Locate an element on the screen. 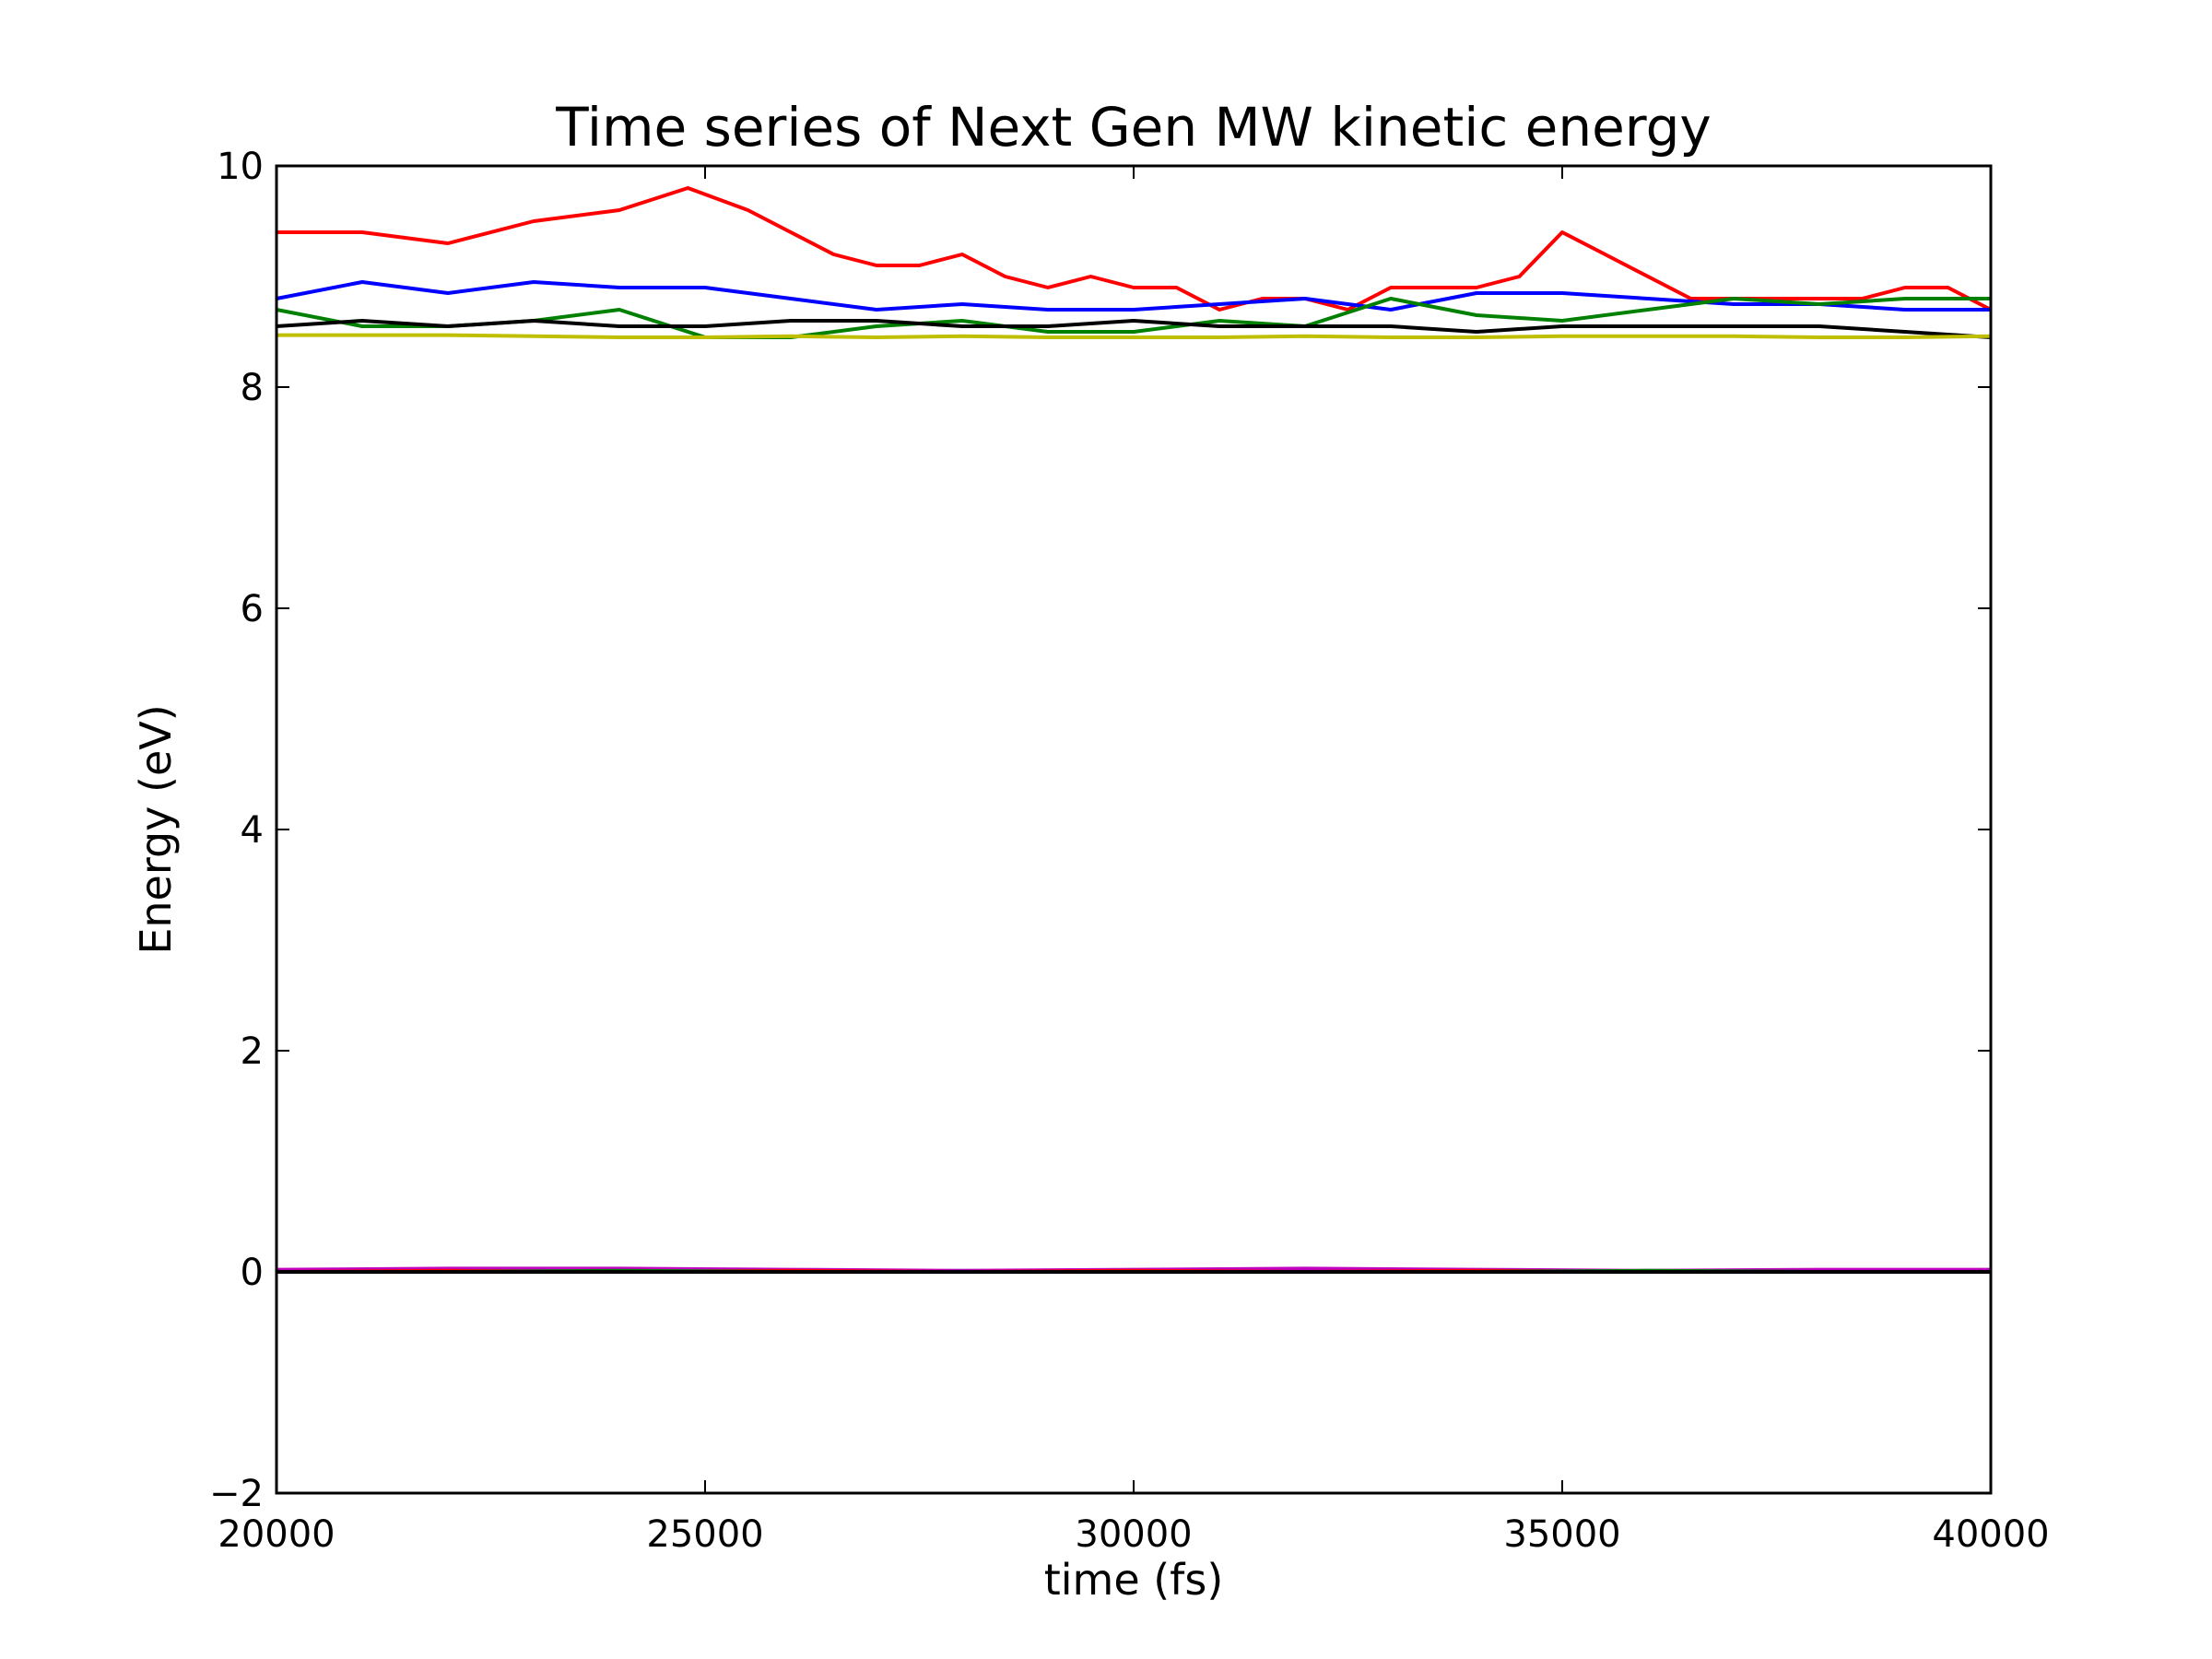 The height and width of the screenshot is (1659, 2212). x-tick-label: 30000 is located at coordinates (1133, 1534).